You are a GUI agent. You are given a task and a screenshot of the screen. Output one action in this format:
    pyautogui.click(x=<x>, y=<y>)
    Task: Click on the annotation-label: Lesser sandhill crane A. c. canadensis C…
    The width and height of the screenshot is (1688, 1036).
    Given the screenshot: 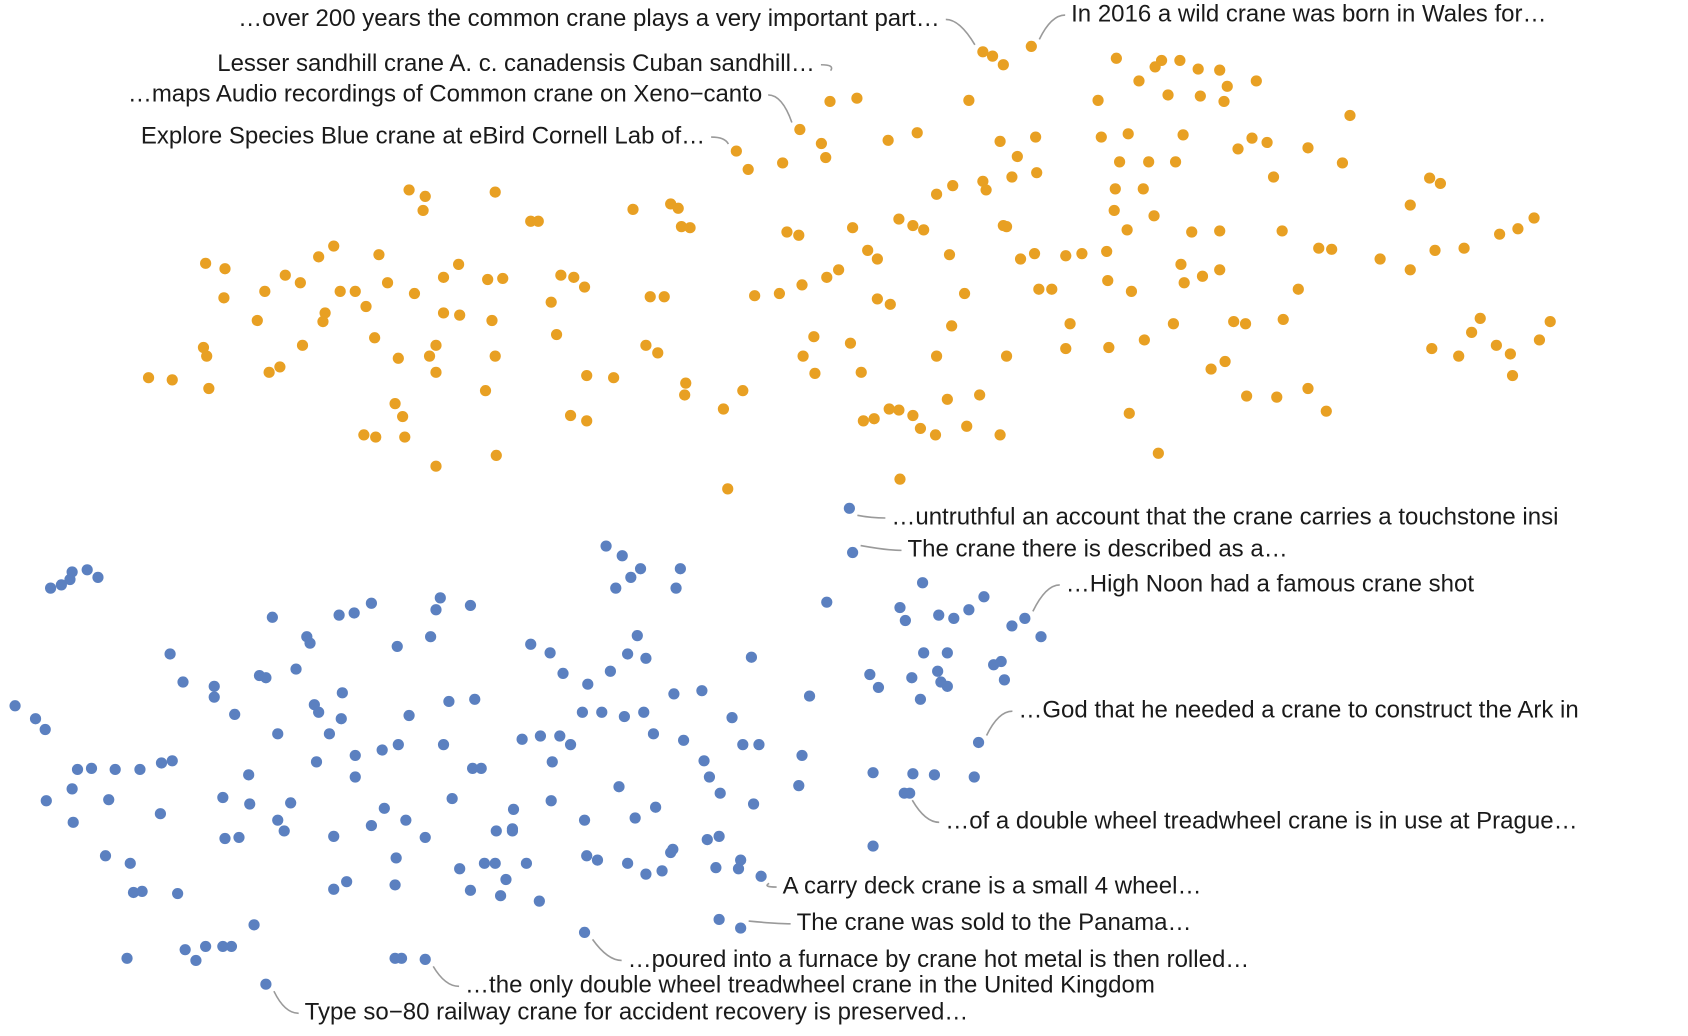 What is the action you would take?
    pyautogui.click(x=516, y=63)
    